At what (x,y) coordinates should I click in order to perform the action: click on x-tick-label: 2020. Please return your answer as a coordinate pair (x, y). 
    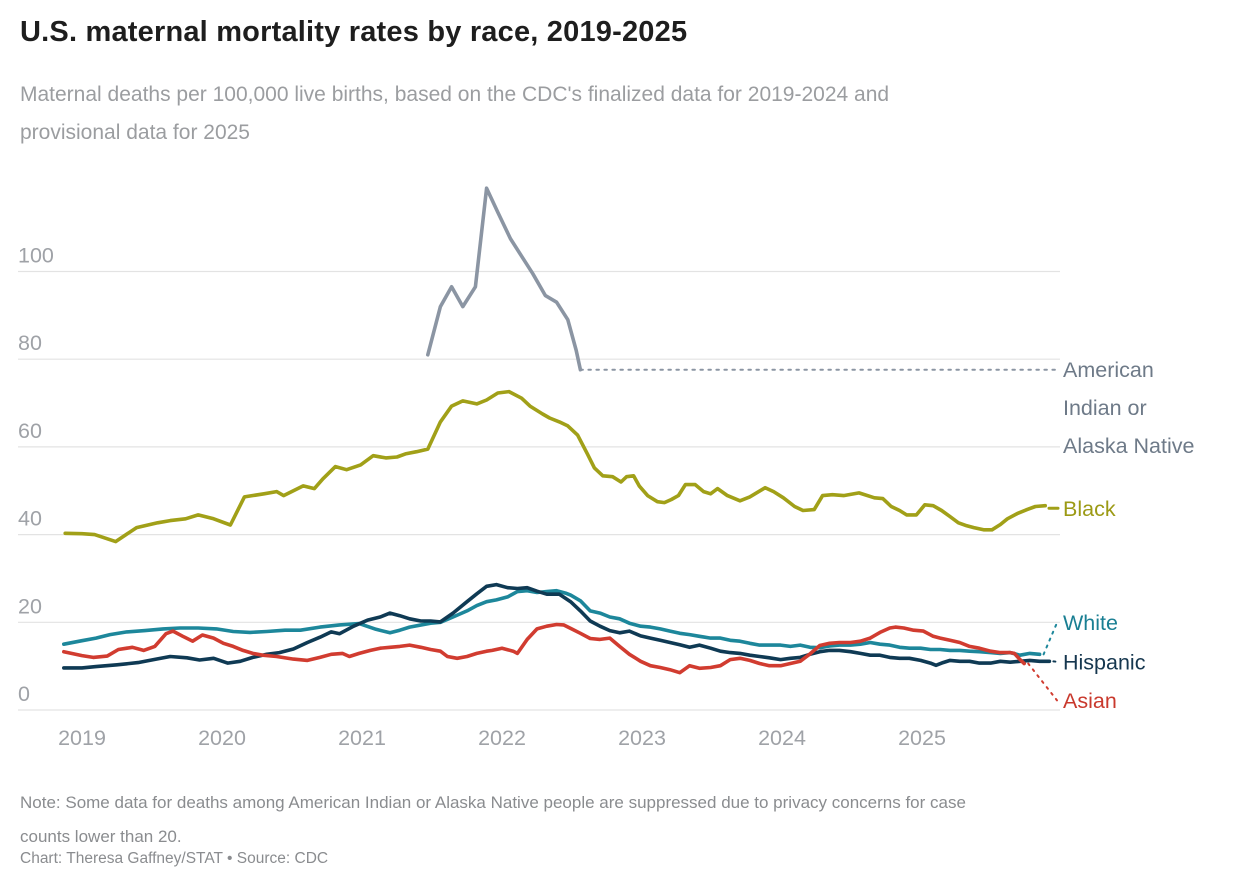
    Looking at the image, I should click on (222, 738).